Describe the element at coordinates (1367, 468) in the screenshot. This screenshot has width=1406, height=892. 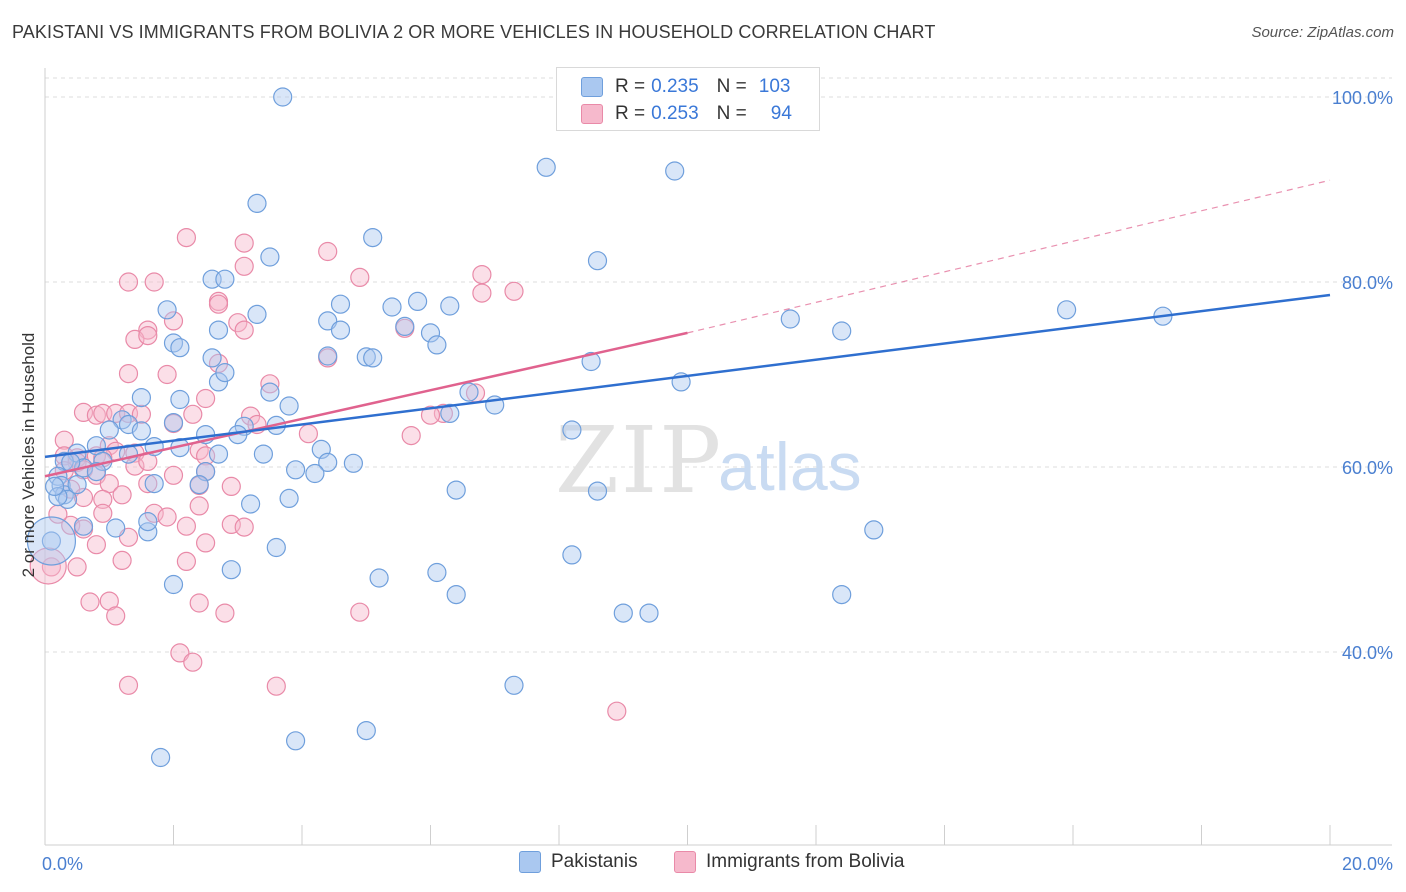
I see `y-tick-label: 60.0%` at that location.